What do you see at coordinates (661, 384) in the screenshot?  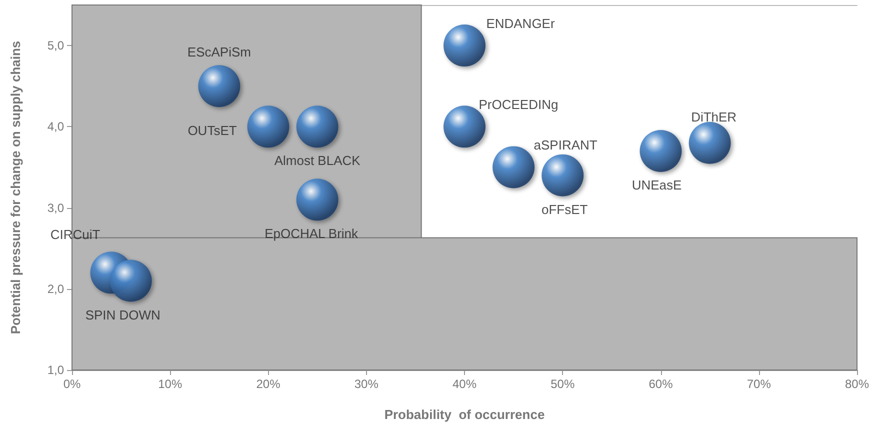 I see `x-tick-label: 60%` at bounding box center [661, 384].